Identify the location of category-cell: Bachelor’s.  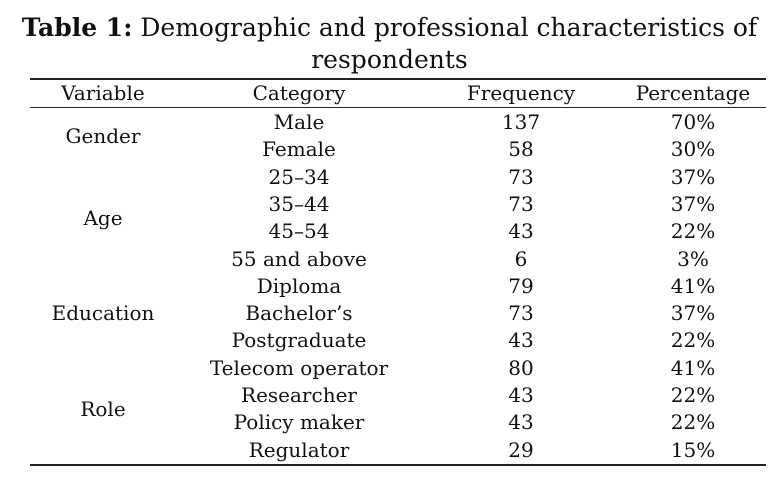
(299, 313).